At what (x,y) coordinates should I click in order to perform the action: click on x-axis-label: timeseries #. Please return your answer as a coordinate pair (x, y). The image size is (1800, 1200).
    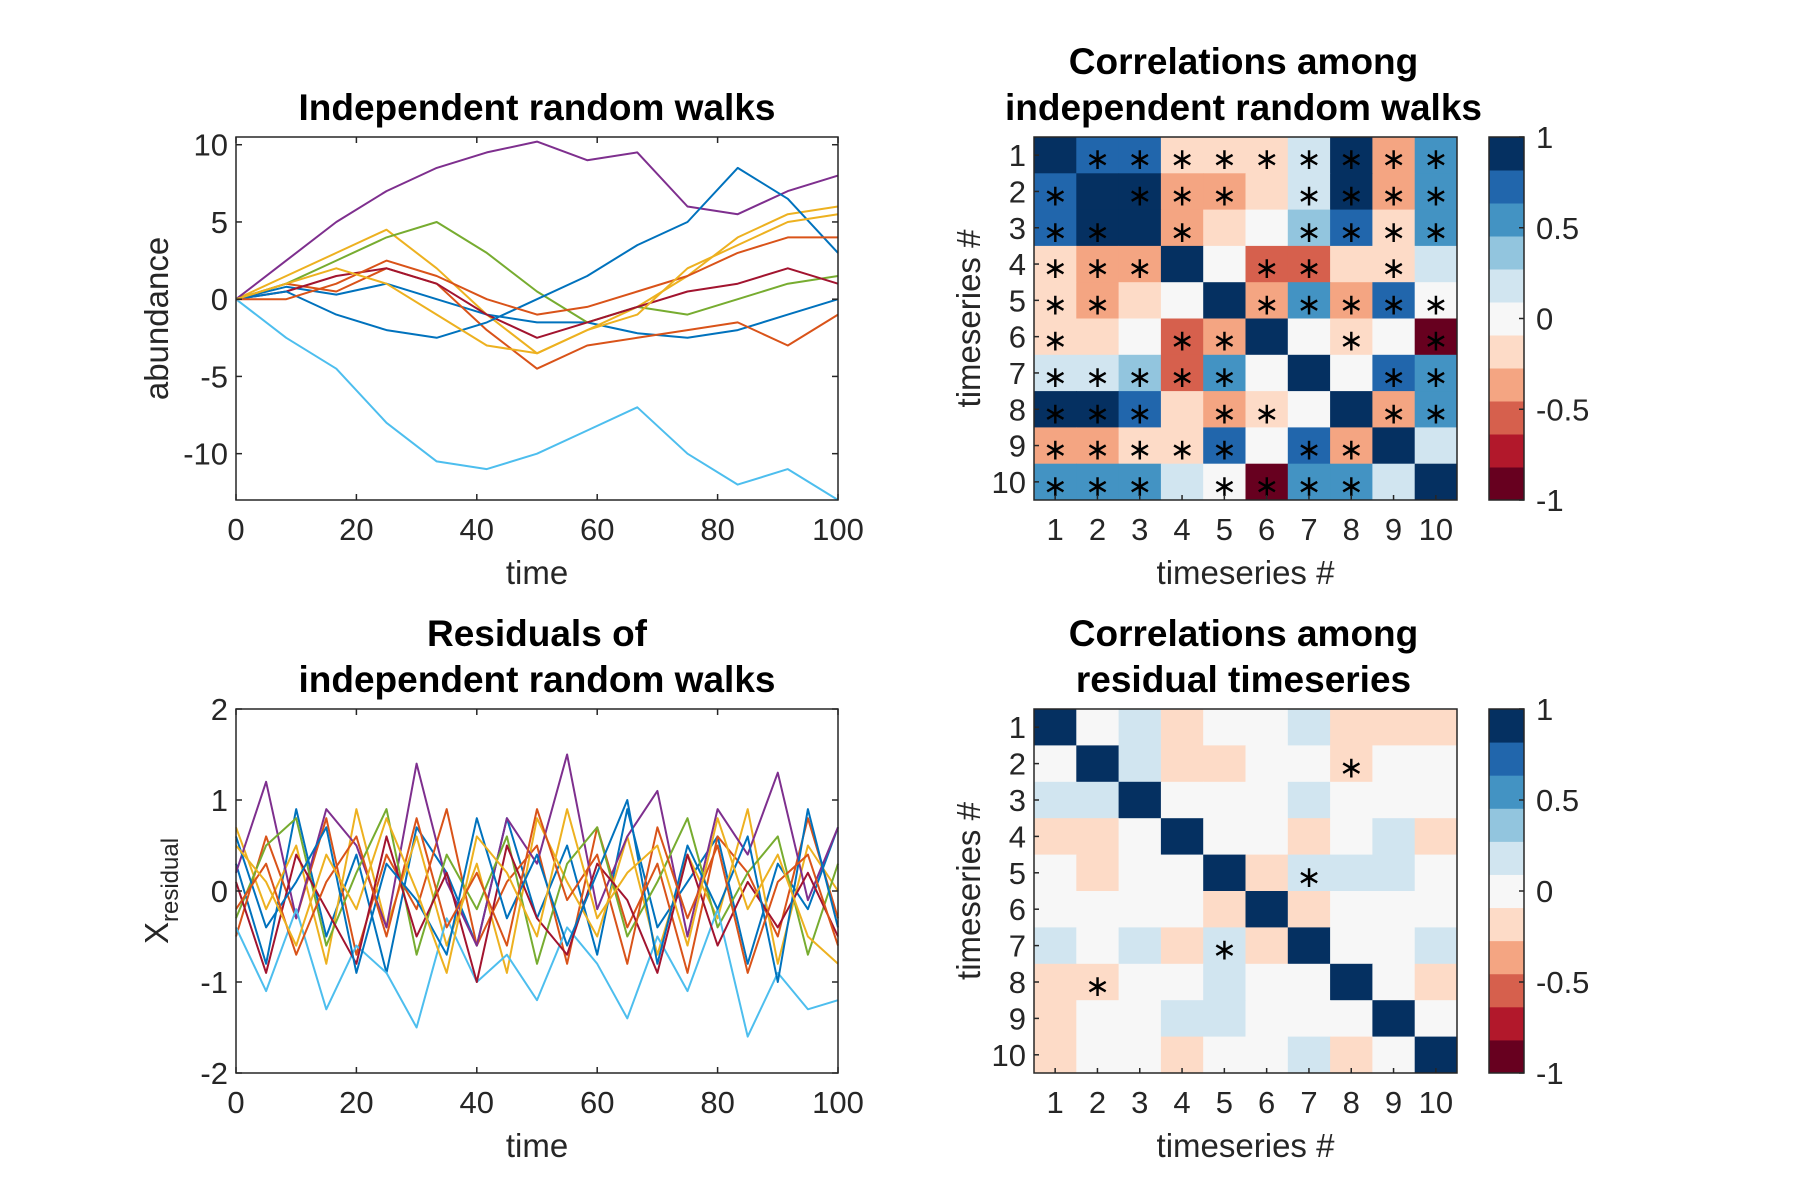
    Looking at the image, I should click on (1246, 572).